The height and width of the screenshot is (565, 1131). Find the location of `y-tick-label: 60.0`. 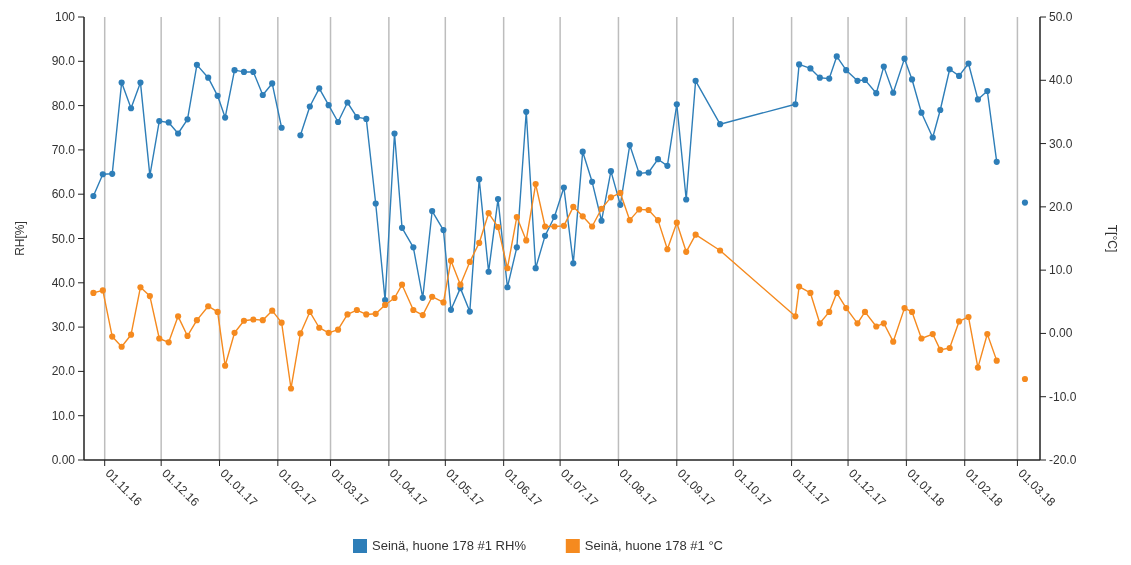

y-tick-label: 60.0 is located at coordinates (63, 194).